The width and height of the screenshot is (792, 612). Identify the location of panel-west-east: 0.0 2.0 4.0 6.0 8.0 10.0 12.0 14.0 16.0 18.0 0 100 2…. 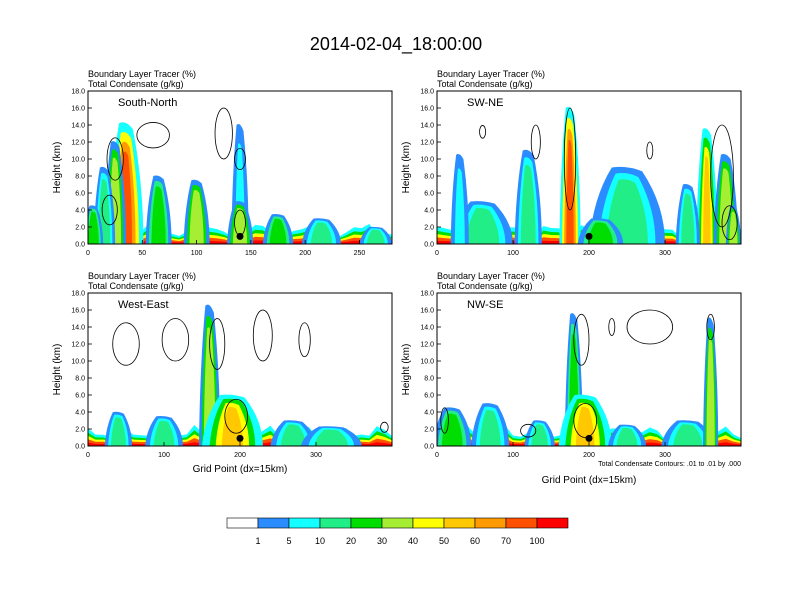
(222, 373).